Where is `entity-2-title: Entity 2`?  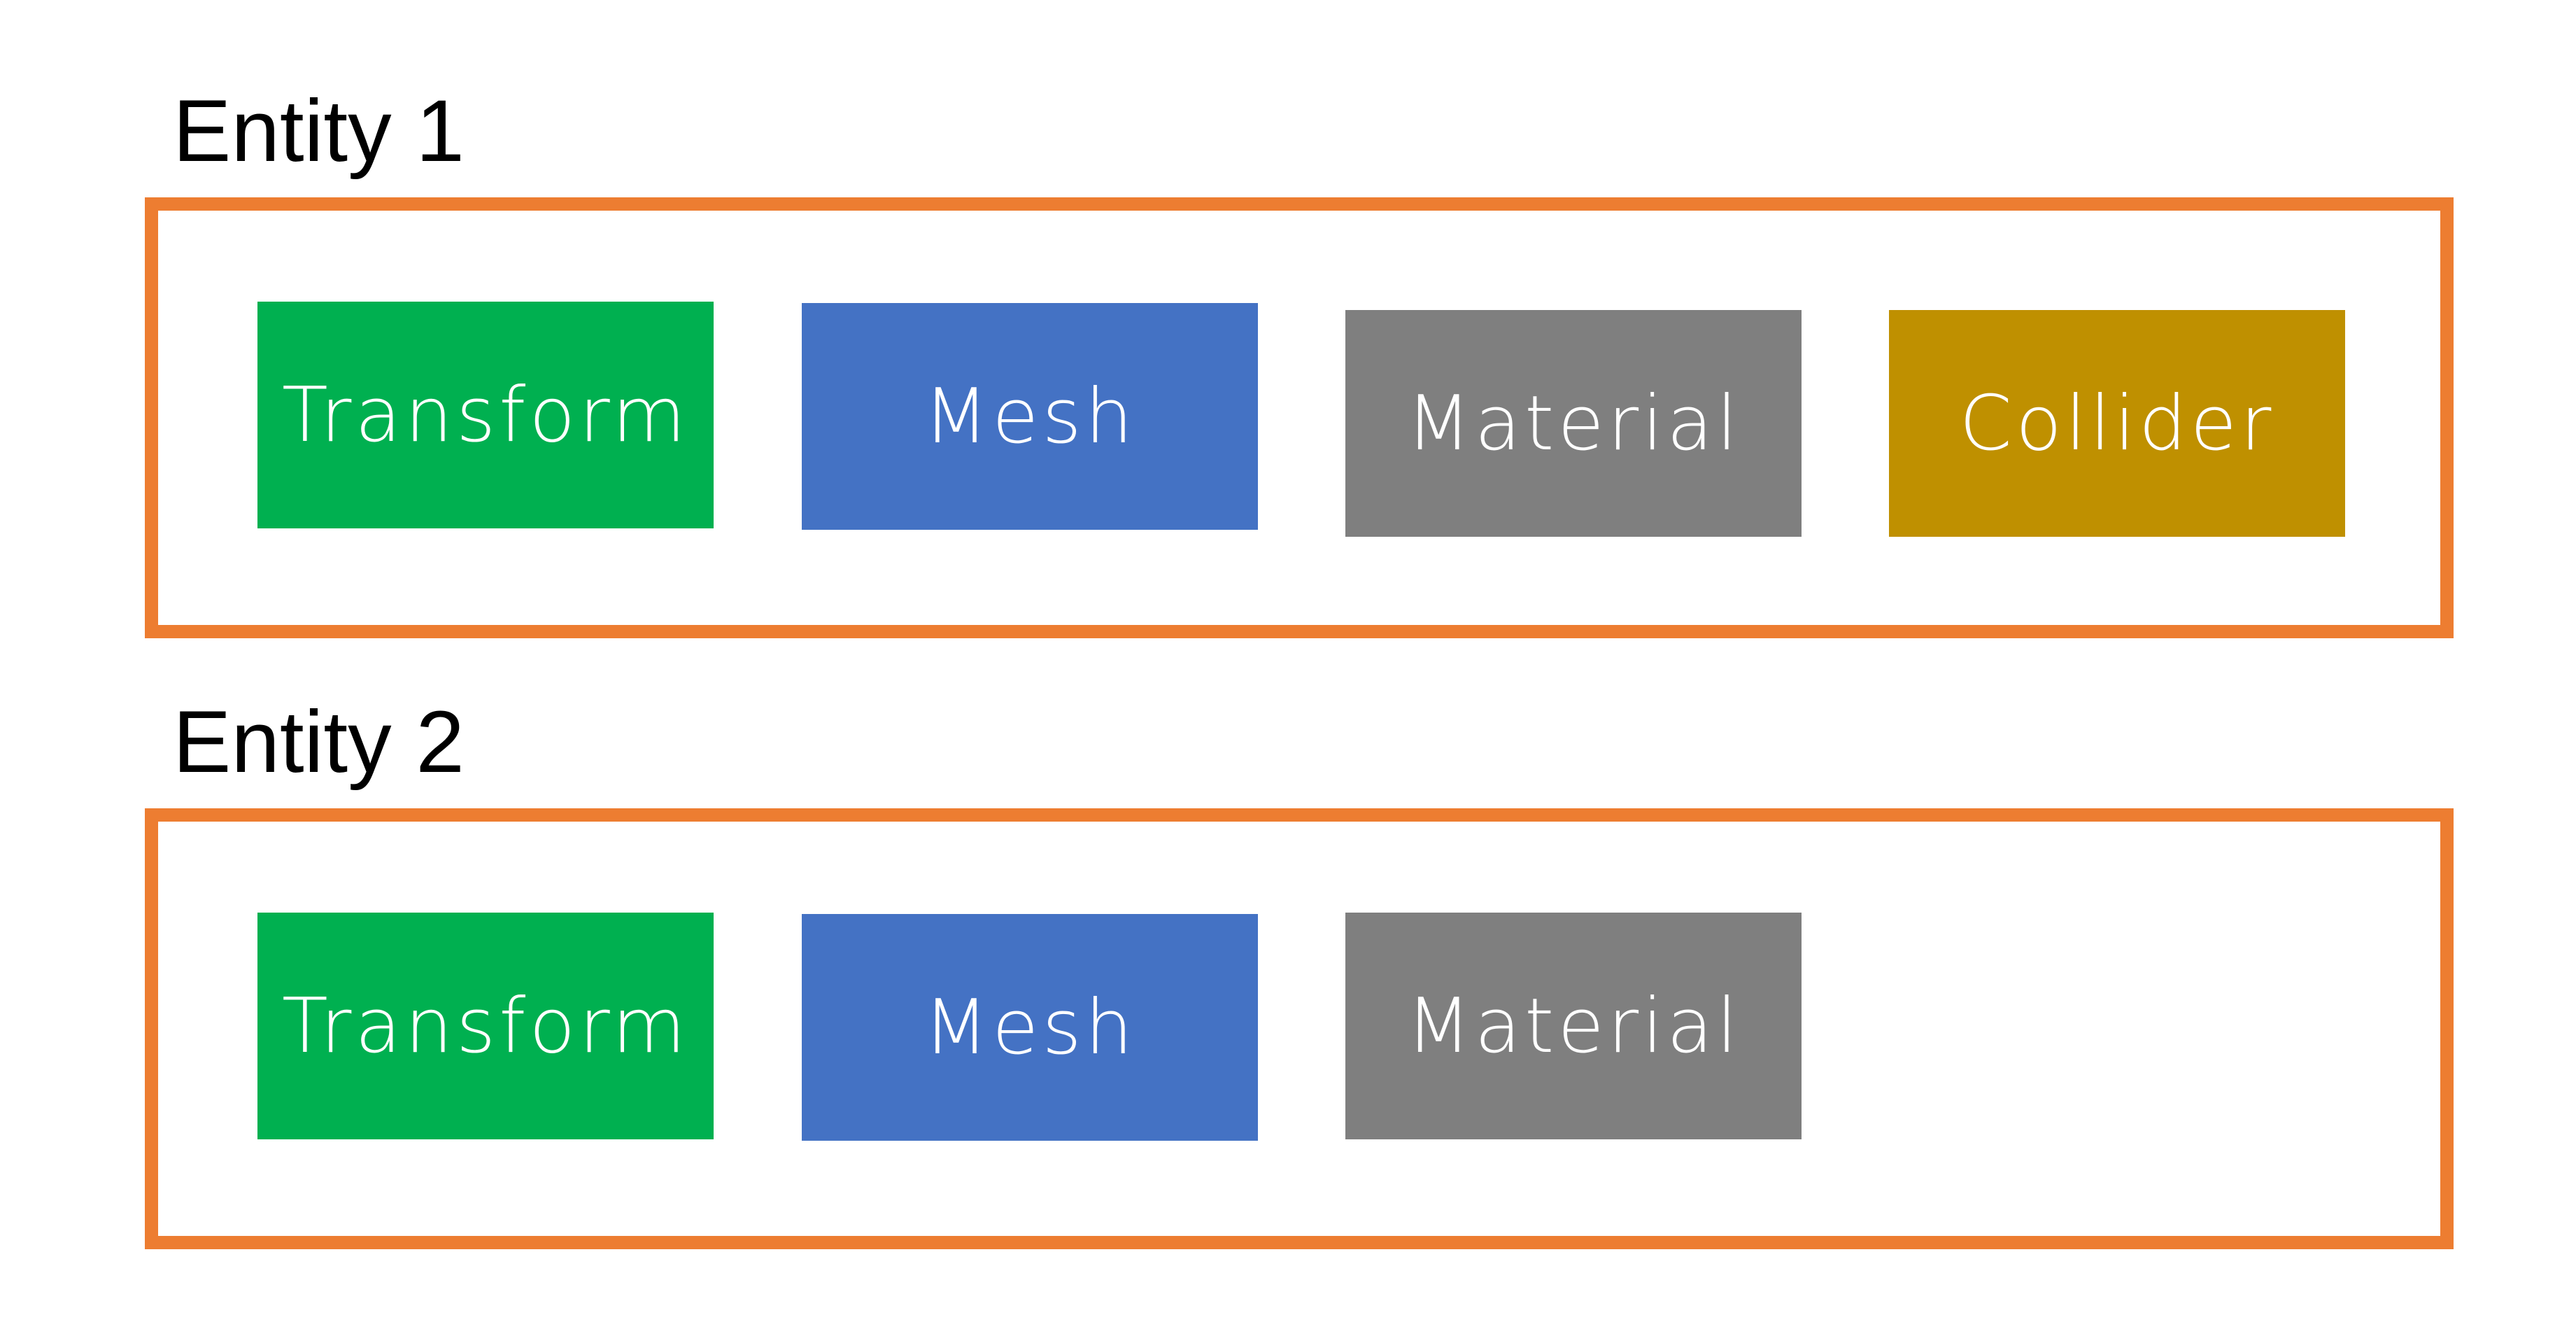 entity-2-title: Entity 2 is located at coordinates (319, 743).